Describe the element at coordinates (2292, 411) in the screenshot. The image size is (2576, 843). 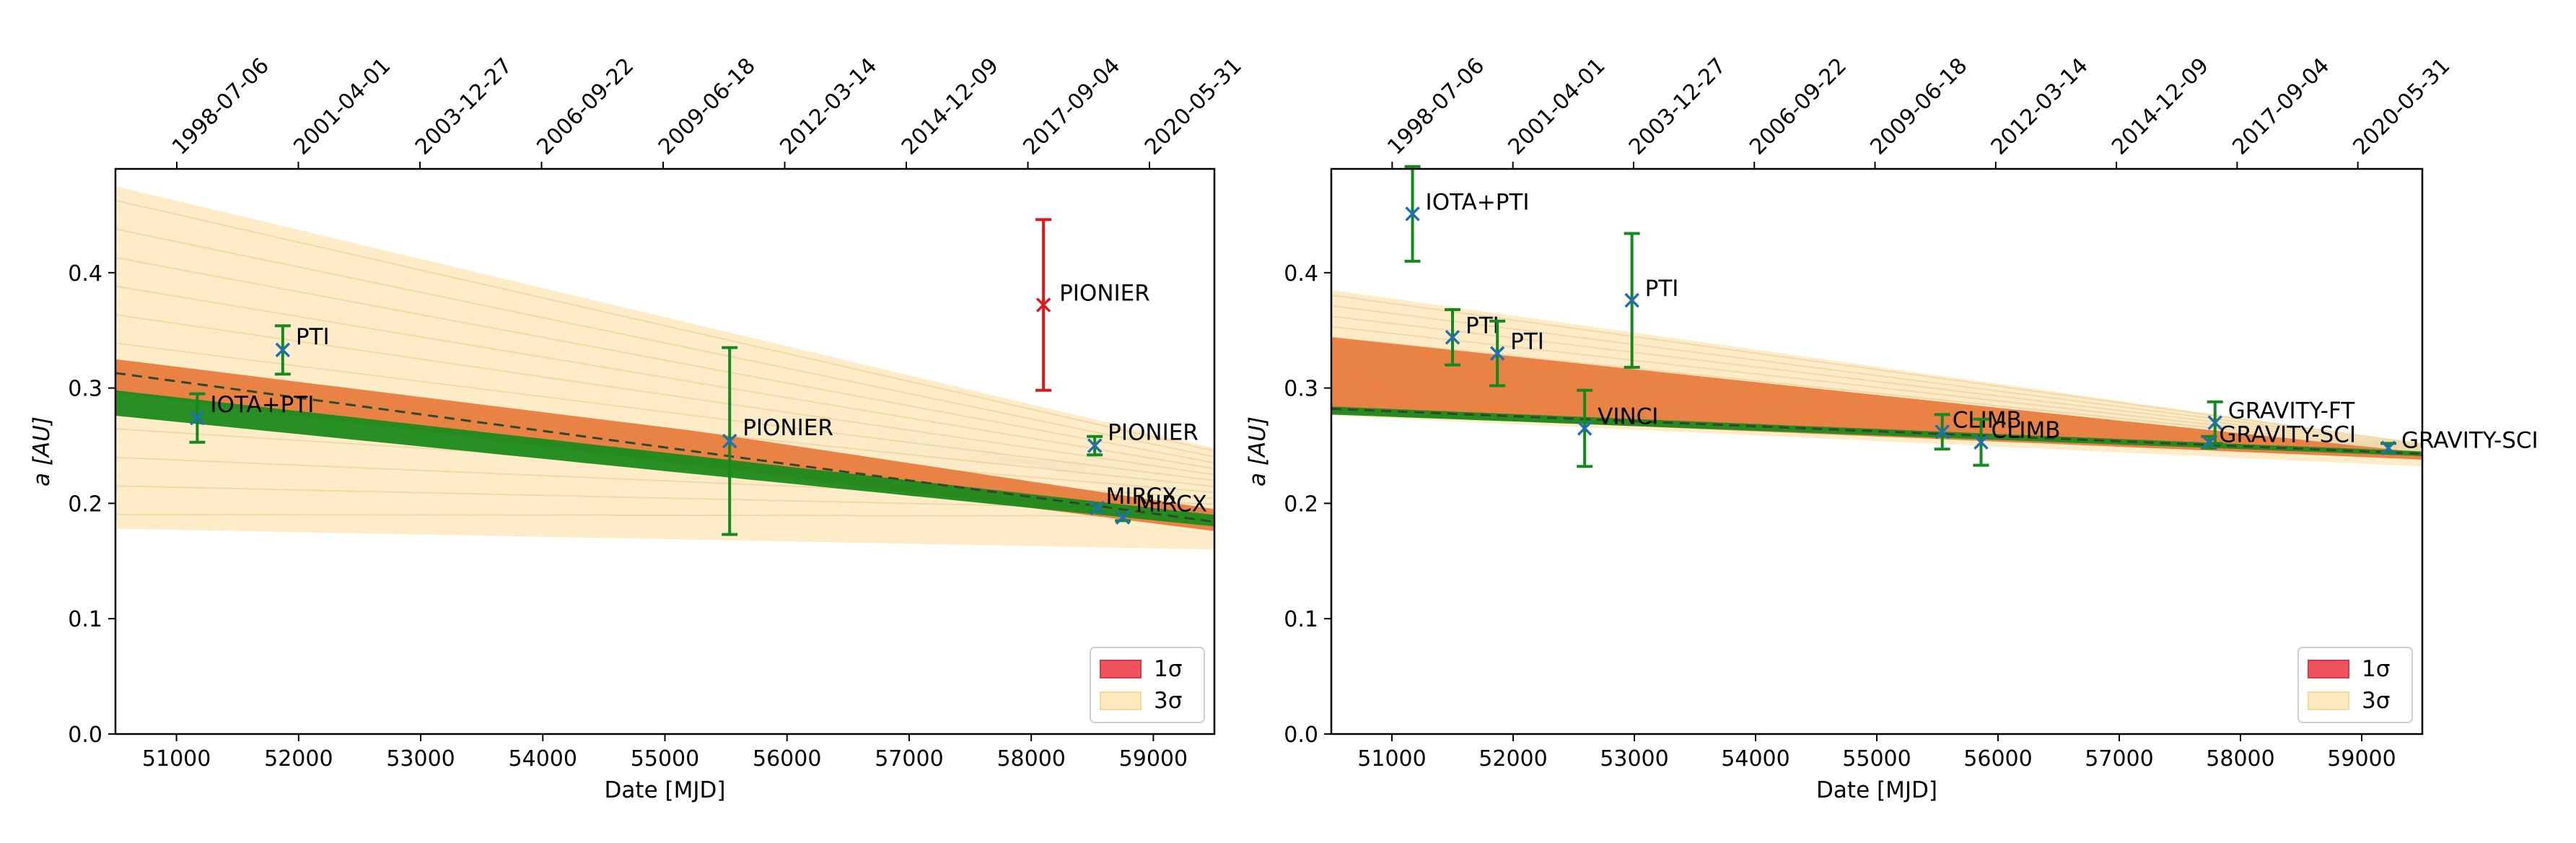
I see `point-label: GRAVITY-FT` at that location.